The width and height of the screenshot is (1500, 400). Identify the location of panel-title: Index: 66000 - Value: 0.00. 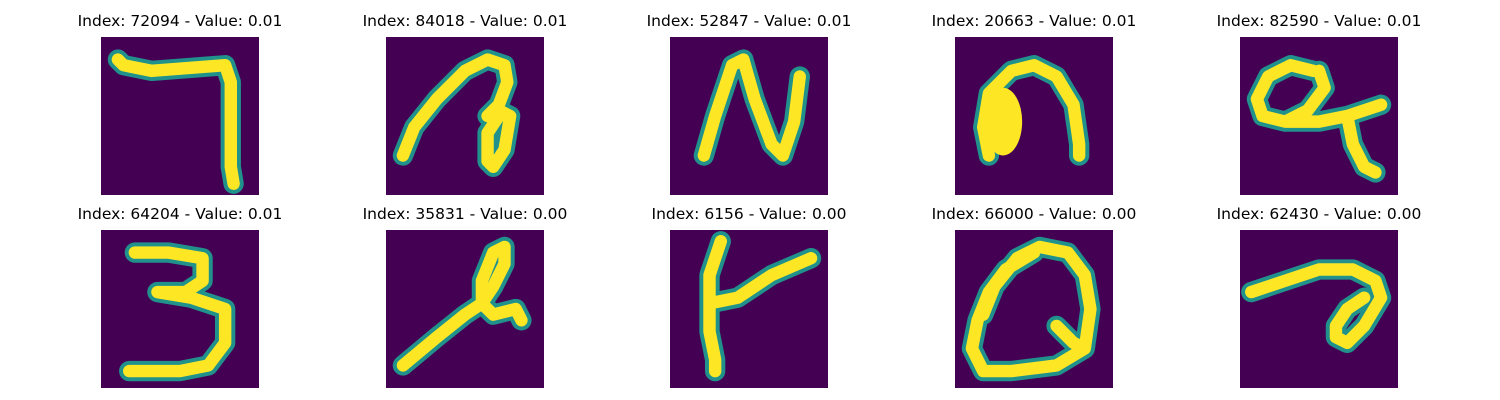
(1034, 214).